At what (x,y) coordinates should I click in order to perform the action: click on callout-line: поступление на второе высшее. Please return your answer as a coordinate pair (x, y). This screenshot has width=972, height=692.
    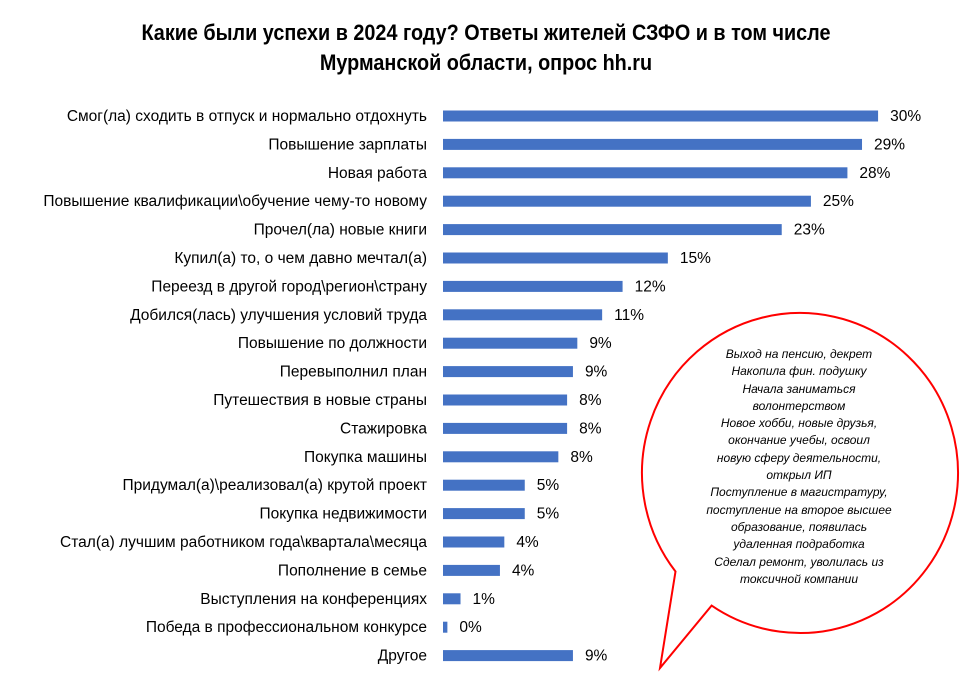
    Looking at the image, I should click on (799, 509).